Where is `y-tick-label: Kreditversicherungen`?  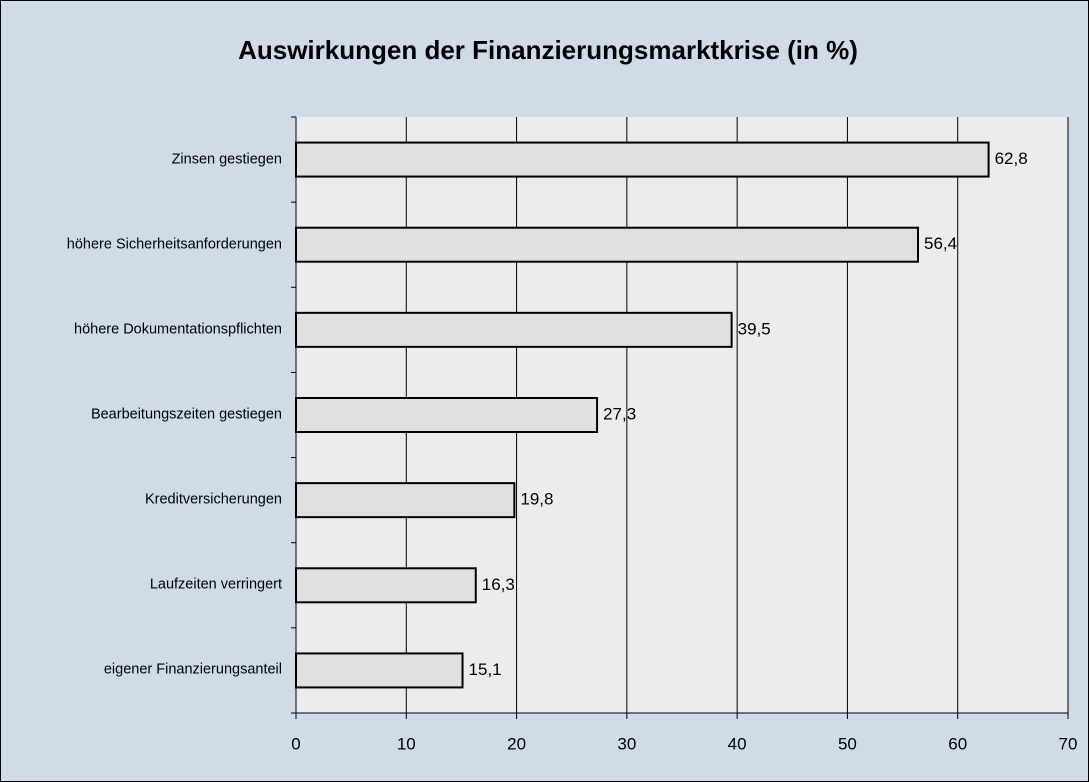 y-tick-label: Kreditversicherungen is located at coordinates (213, 499).